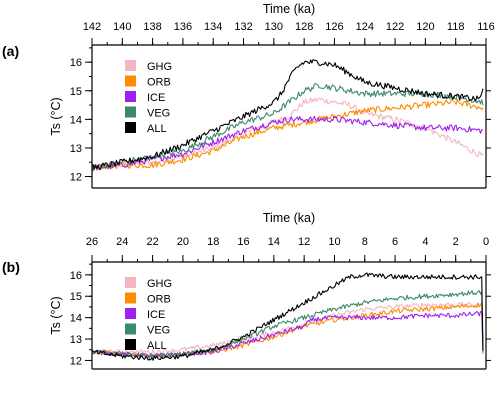 The height and width of the screenshot is (405, 500). What do you see at coordinates (274, 242) in the screenshot?
I see `x-tick-label: 14` at bounding box center [274, 242].